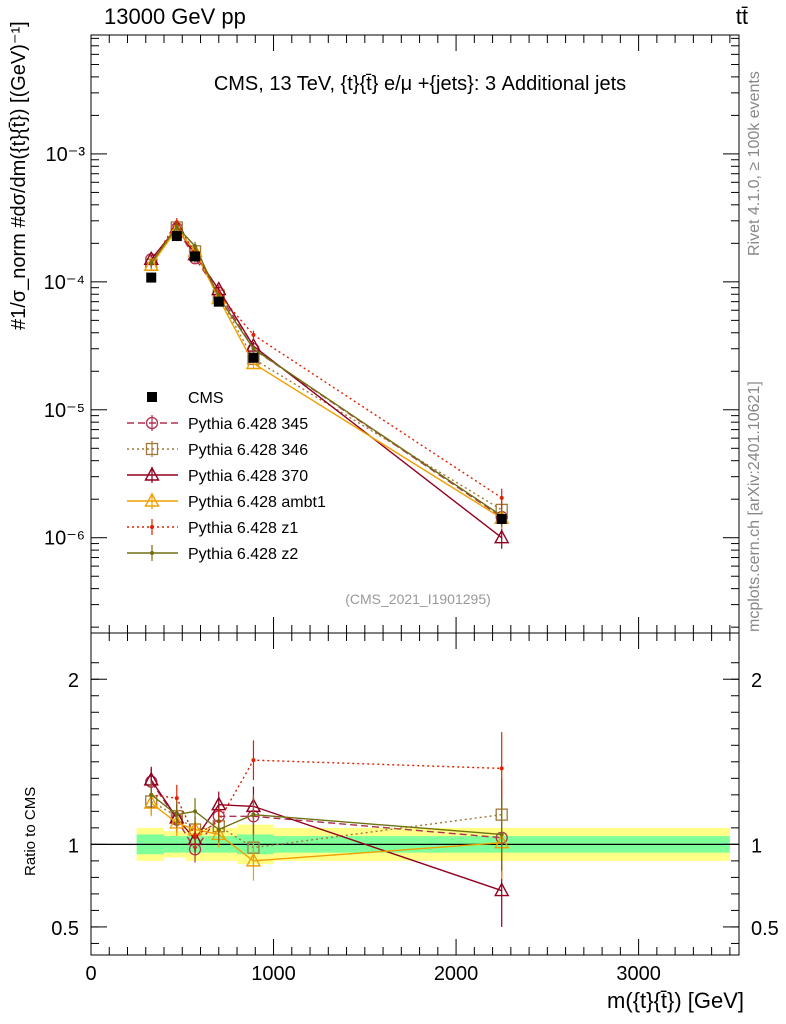 This screenshot has height=1024, width=786. Describe the element at coordinates (175, 16) in the screenshot. I see `header-process-label: 13000 GeV pp` at that location.